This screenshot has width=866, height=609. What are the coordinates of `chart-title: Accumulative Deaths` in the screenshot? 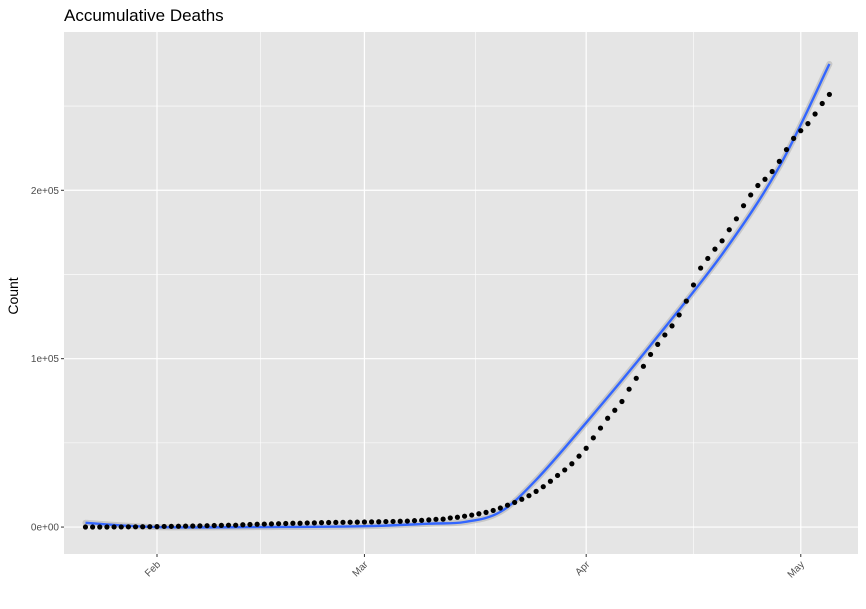 It's located at (144, 15).